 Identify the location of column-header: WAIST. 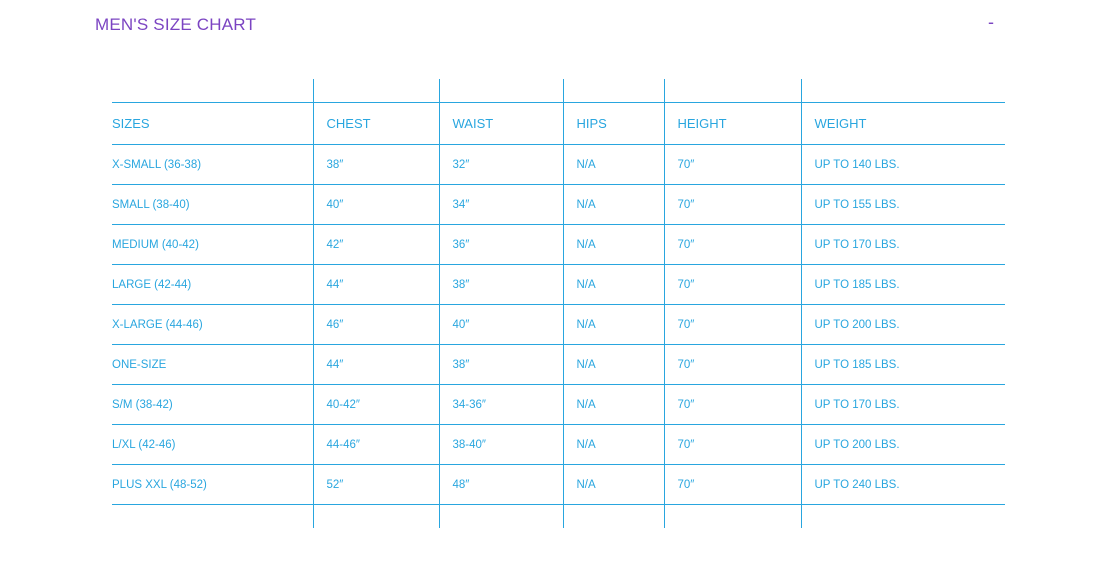
(500, 123).